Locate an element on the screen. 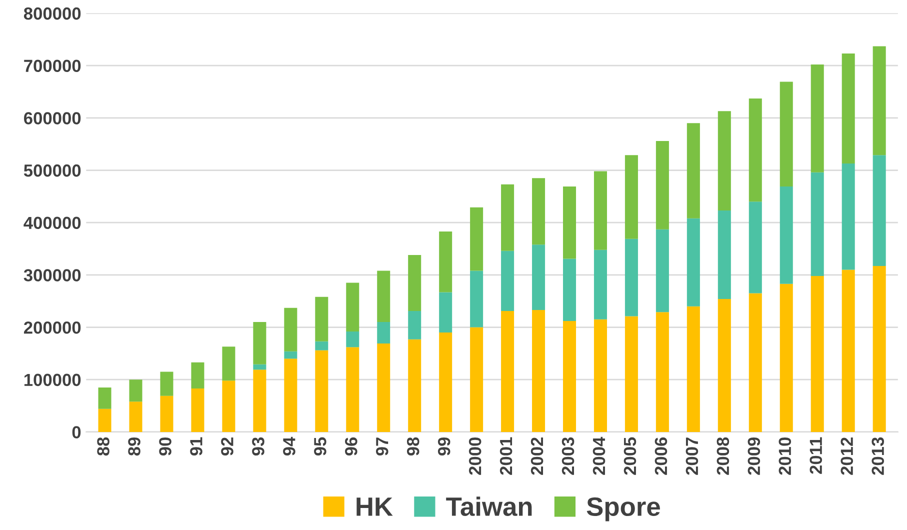 The width and height of the screenshot is (907, 530). x-tick-label: 2013 is located at coordinates (878, 456).